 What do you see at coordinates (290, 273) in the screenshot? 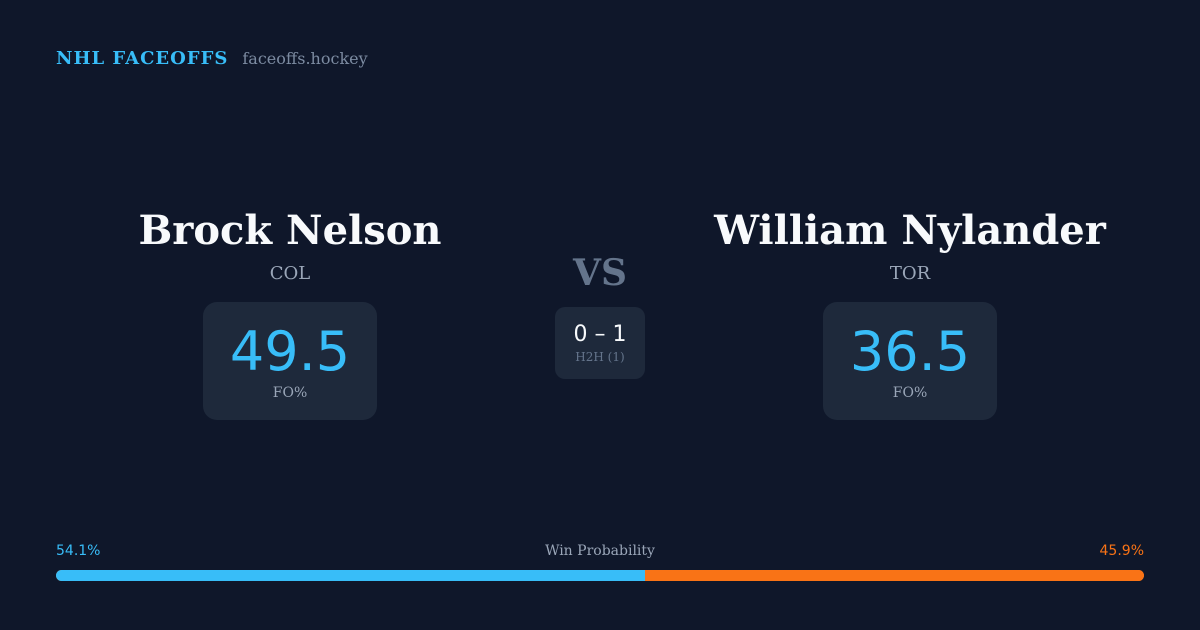
I see `player-team: COL` at bounding box center [290, 273].